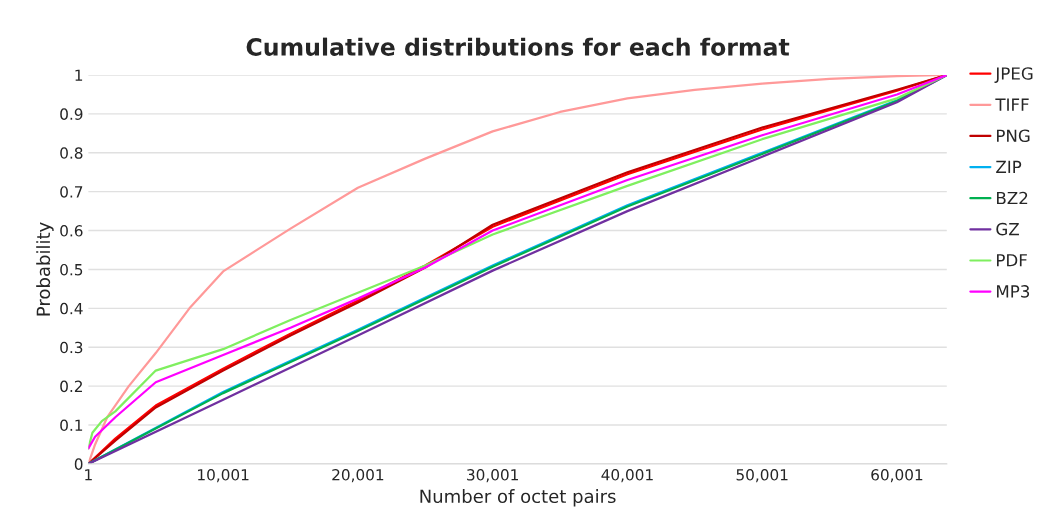 The height and width of the screenshot is (532, 1052). What do you see at coordinates (897, 476) in the screenshot?
I see `x-tick-label: 60,001` at bounding box center [897, 476].